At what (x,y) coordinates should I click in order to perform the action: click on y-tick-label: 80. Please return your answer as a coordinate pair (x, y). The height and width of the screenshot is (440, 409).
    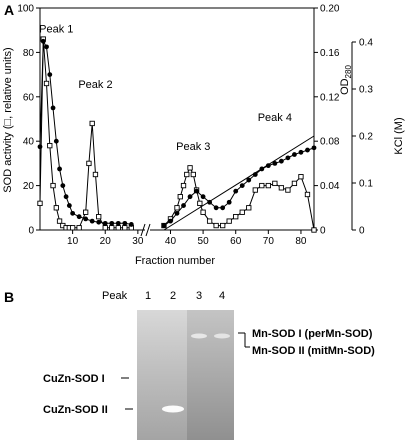
    Looking at the image, I should click on (29, 53).